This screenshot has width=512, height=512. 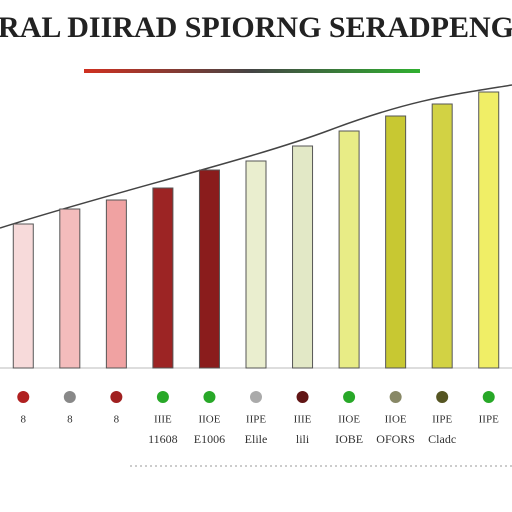 I want to click on x-sub-label: OFORS, so click(x=395, y=439).